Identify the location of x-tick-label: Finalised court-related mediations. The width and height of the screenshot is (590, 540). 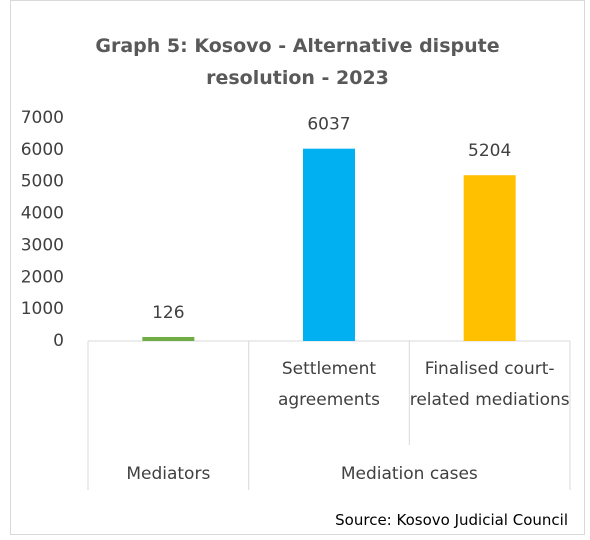
(489, 384).